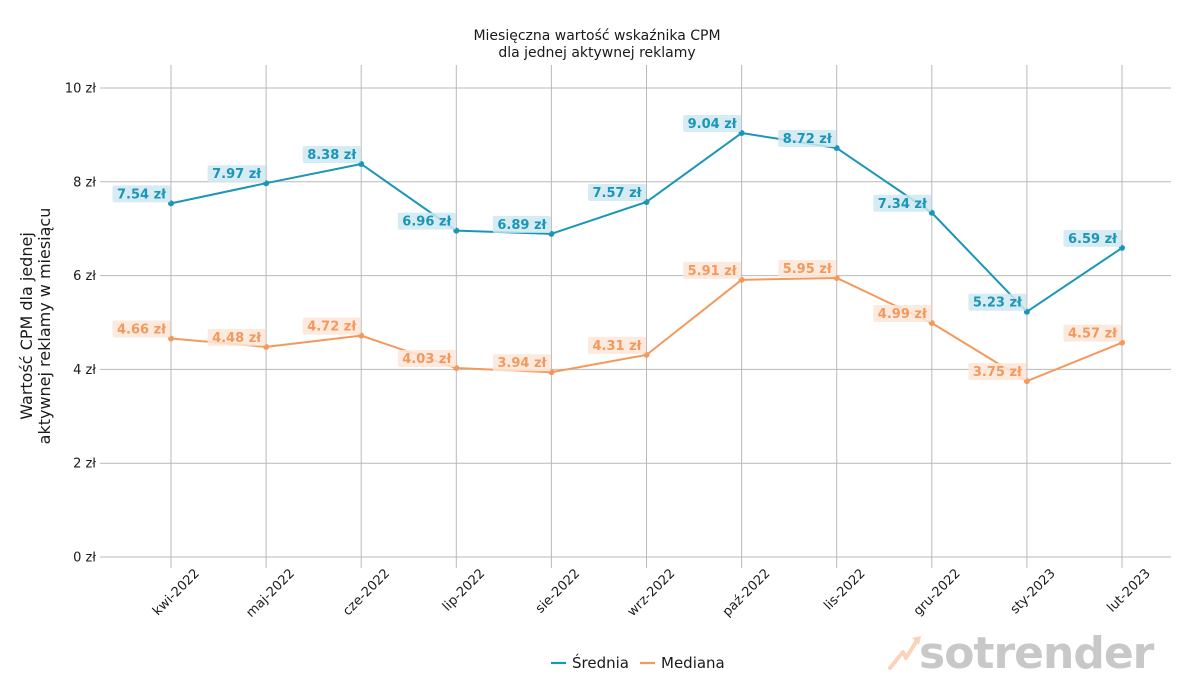 The image size is (1200, 700). I want to click on data-label-text: 9.04 zł, so click(713, 124).